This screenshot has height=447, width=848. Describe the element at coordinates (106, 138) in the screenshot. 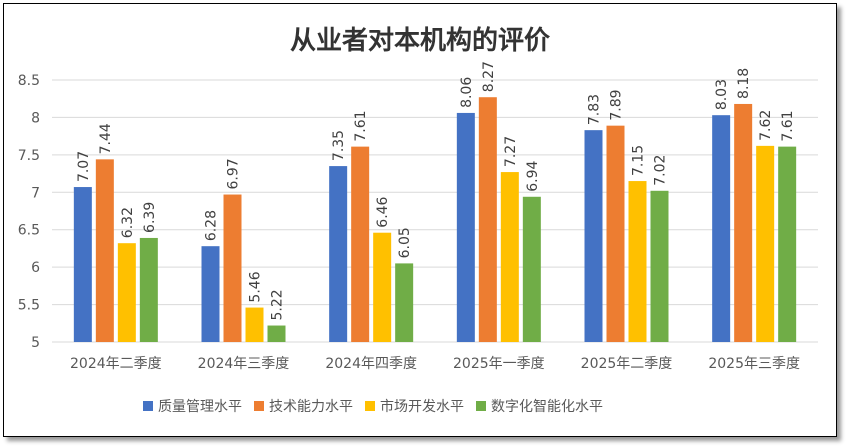

I see `data-label: 7.44` at that location.